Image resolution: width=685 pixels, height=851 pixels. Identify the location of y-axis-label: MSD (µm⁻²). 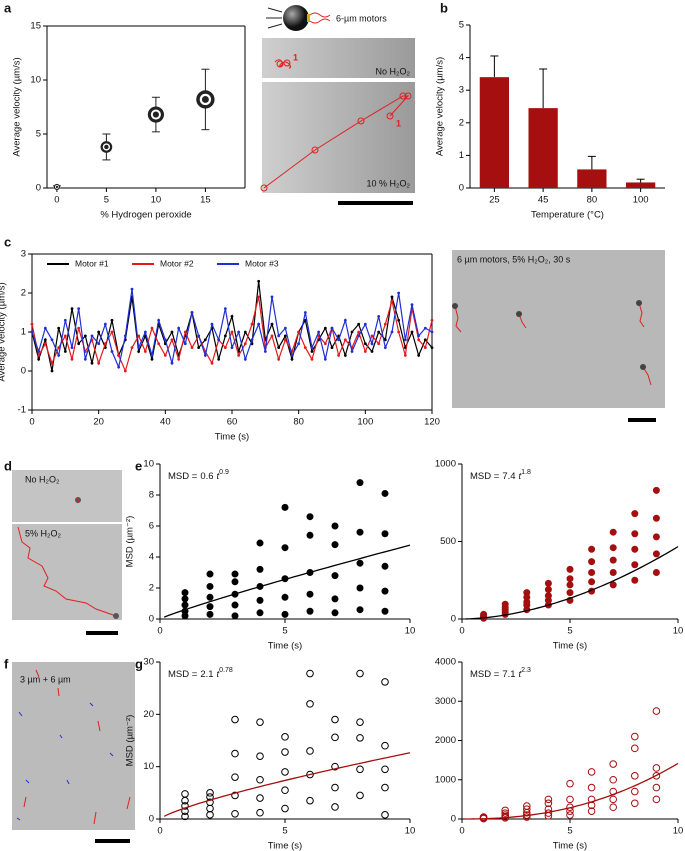
(130, 542).